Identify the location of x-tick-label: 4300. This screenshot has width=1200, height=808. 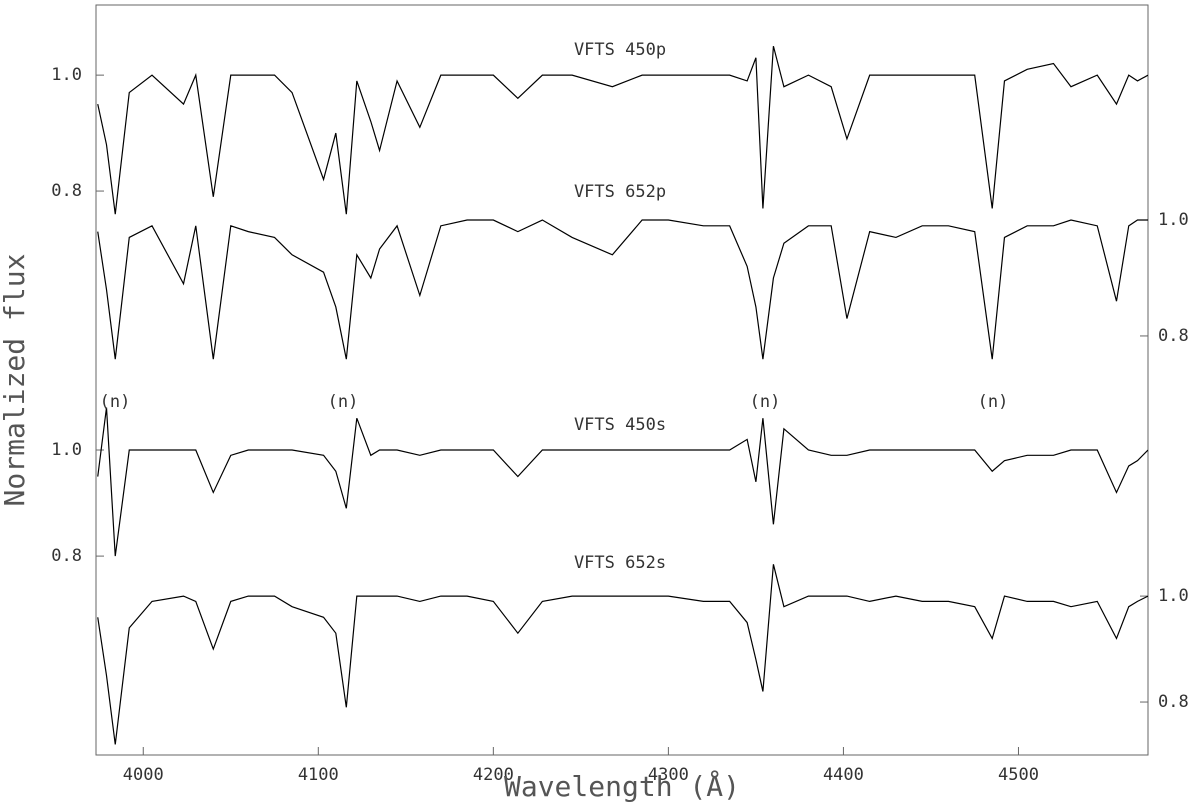
(668, 775).